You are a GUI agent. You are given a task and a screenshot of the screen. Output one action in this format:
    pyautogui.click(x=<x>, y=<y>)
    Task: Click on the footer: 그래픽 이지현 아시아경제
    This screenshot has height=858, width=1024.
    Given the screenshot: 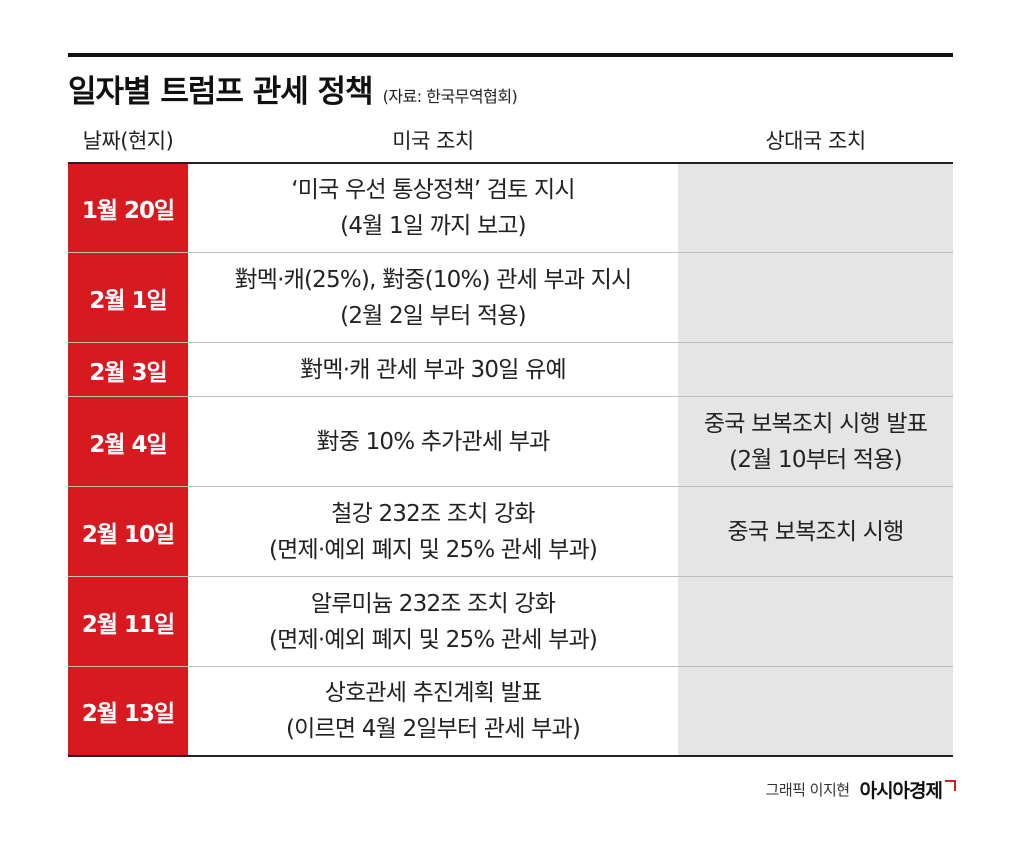 What is the action you would take?
    pyautogui.click(x=861, y=789)
    